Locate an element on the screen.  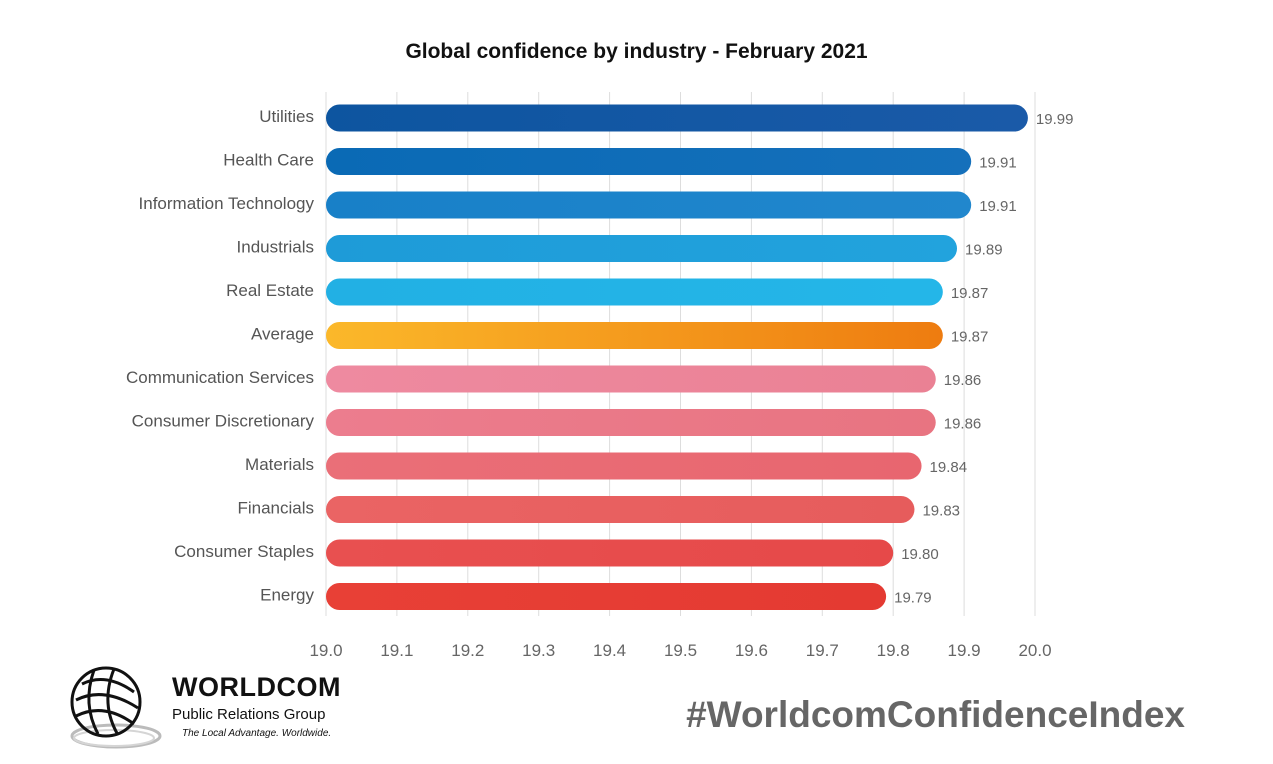
x-tick-label: 19.8 is located at coordinates (893, 650).